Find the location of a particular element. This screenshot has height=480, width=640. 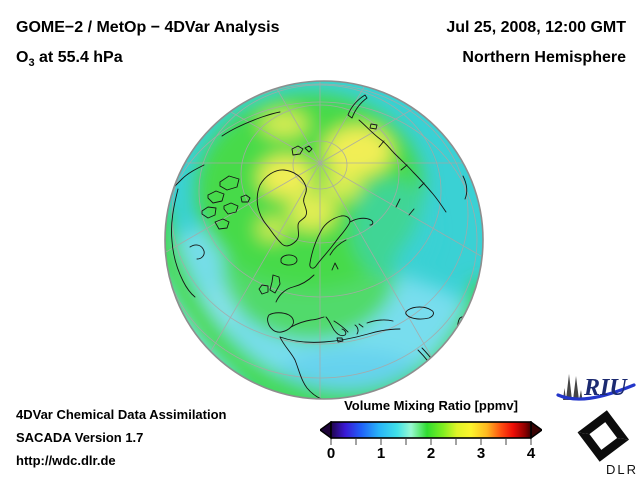

credit-url: http://wdc.dlr.de is located at coordinates (66, 460).